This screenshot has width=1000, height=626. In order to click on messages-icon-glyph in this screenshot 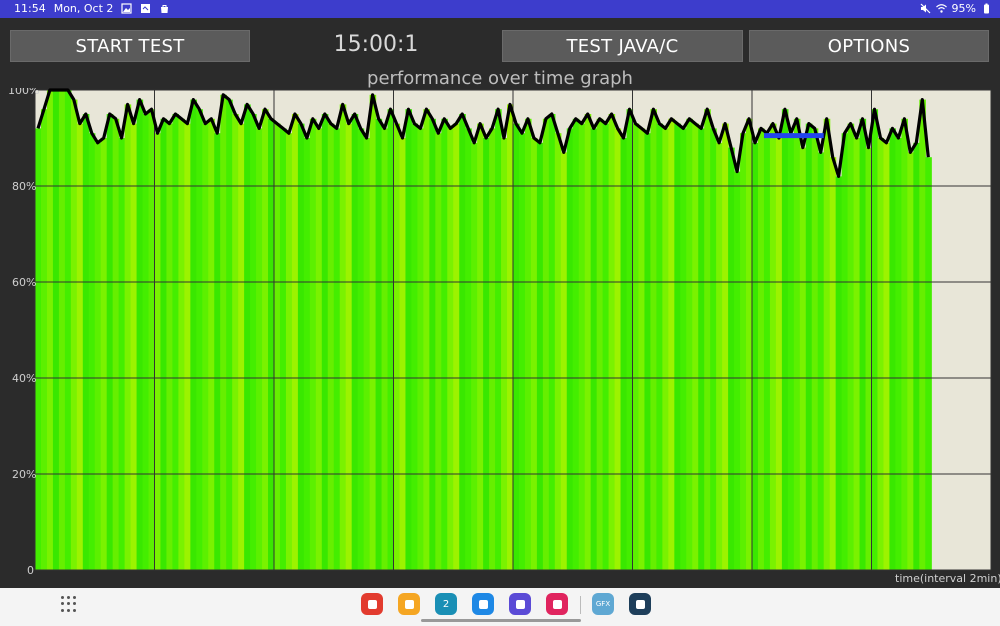, I will do `click(483, 604)`.